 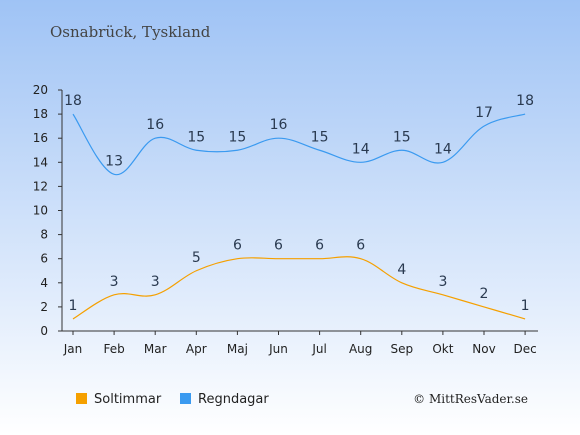 What do you see at coordinates (73, 349) in the screenshot?
I see `x-tick-label: Jan` at bounding box center [73, 349].